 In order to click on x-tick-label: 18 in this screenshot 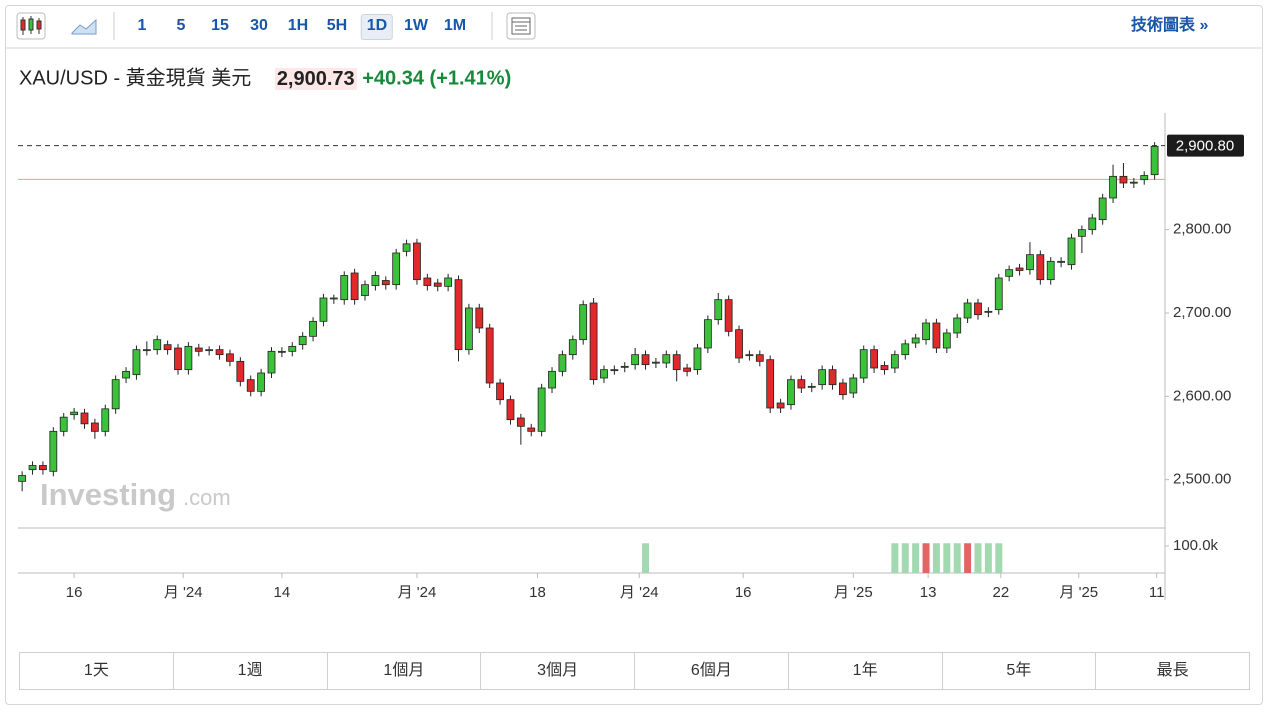, I will do `click(537, 592)`.